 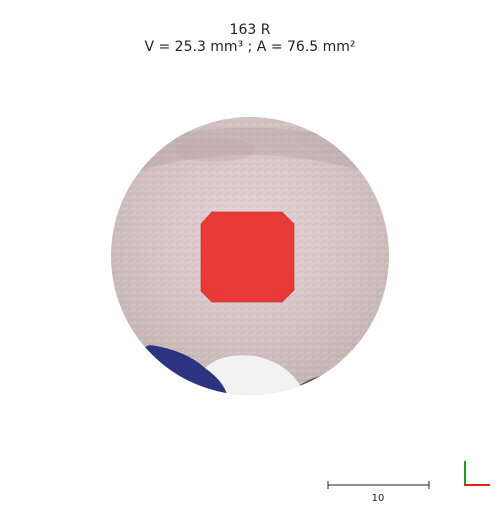 What do you see at coordinates (247, 257) in the screenshot?
I see `lesion-region` at bounding box center [247, 257].